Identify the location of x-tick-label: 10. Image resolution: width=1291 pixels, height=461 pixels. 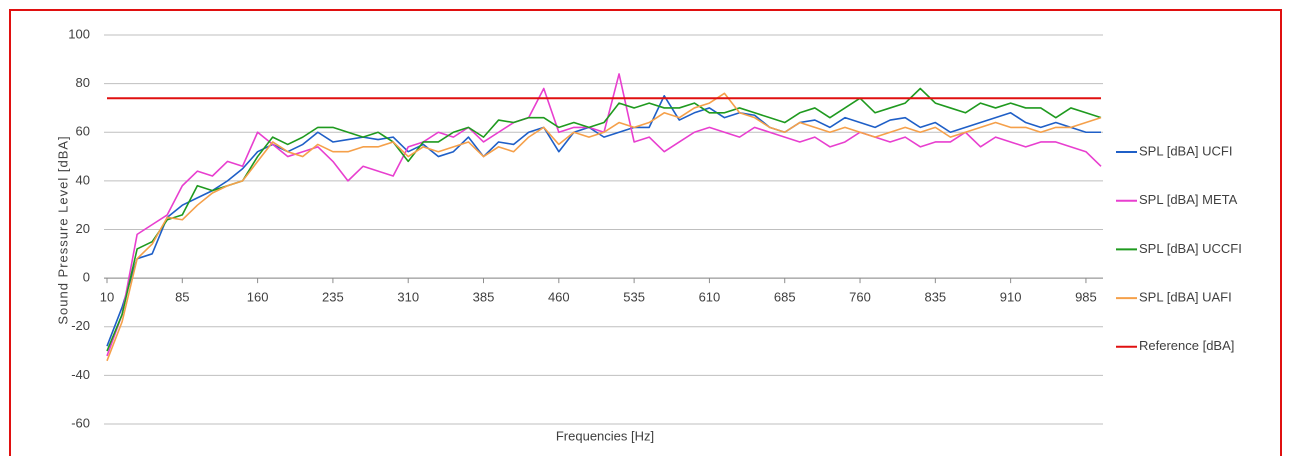
(107, 297).